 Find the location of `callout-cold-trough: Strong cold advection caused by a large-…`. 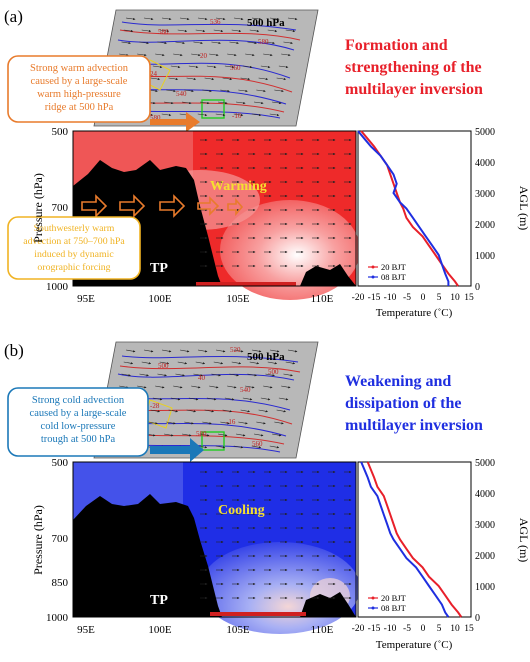

callout-cold-trough: Strong cold advection caused by a large-… is located at coordinates (78, 422).